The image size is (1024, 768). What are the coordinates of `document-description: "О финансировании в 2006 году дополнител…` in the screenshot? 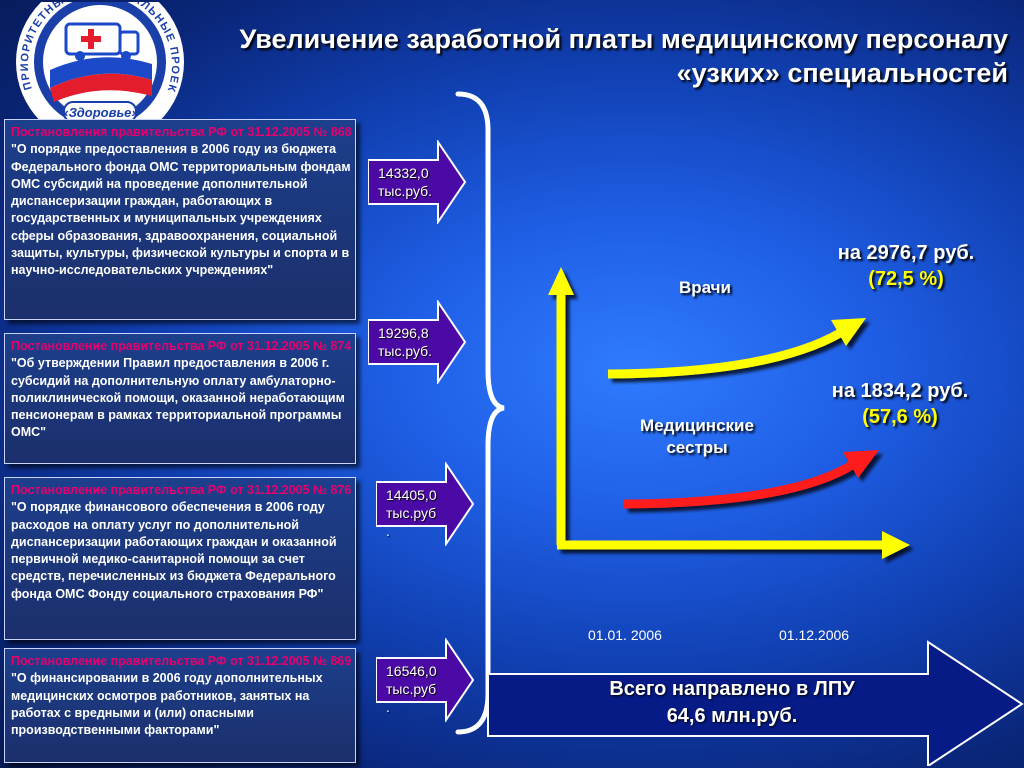 It's located at (167, 704).